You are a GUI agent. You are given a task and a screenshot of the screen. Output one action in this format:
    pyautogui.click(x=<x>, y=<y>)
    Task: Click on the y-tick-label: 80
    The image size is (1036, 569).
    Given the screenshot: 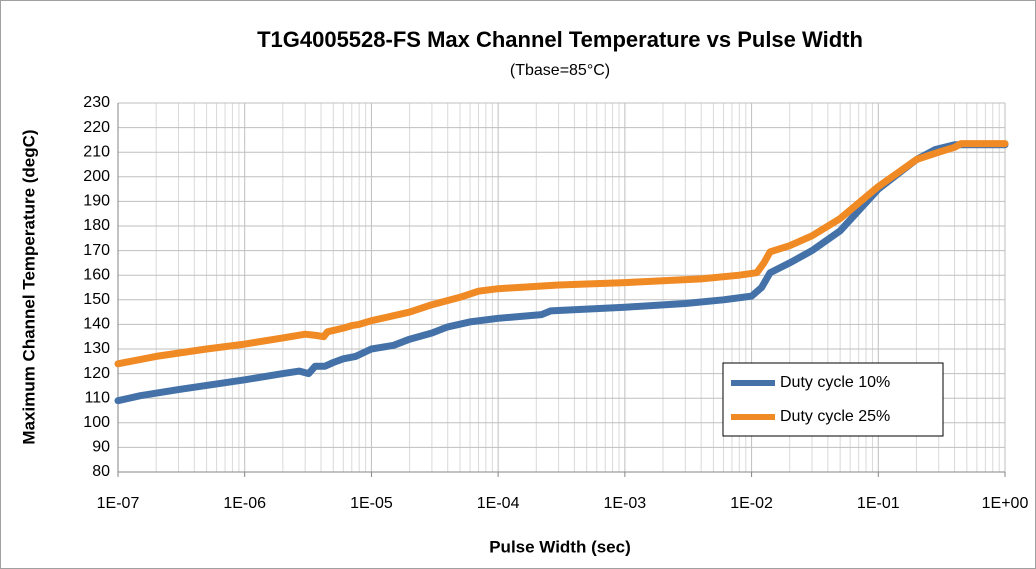 What is the action you would take?
    pyautogui.click(x=101, y=471)
    